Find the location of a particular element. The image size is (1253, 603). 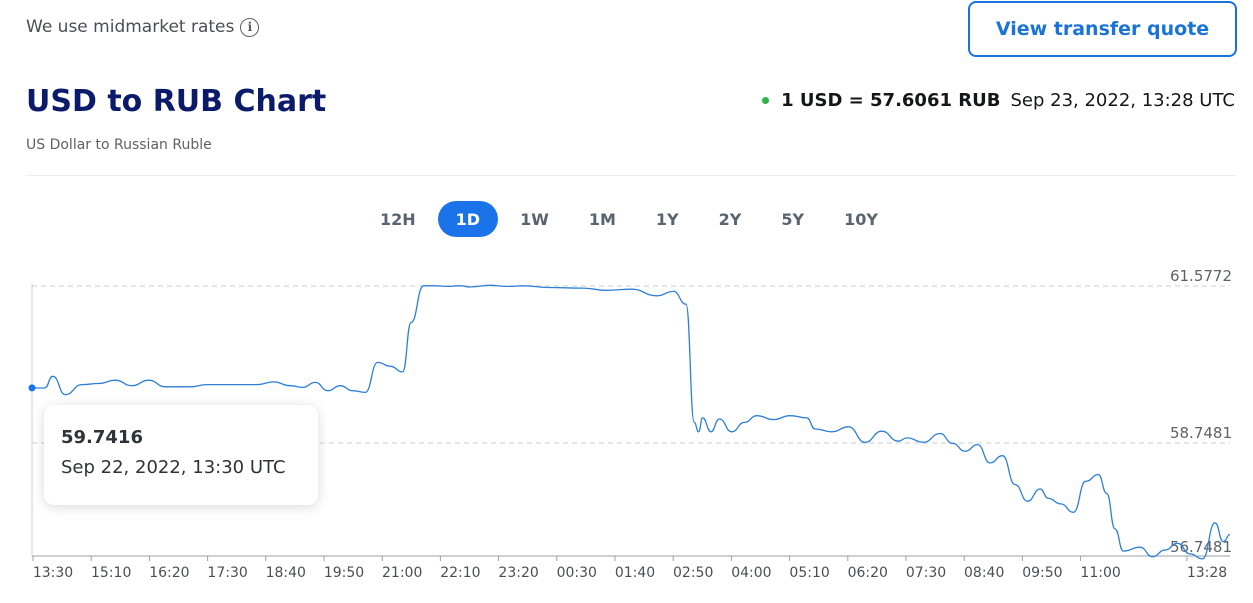

x-tick-label: 21:00 is located at coordinates (402, 573).